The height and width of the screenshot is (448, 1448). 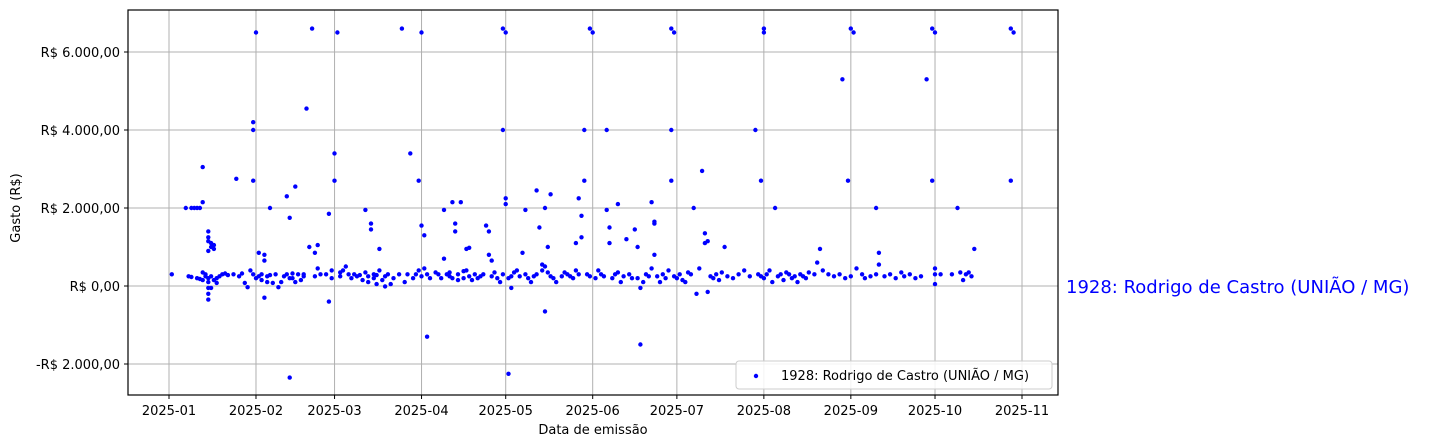 I want to click on y-tick-label: -R$ 2.000,00, so click(x=78, y=365).